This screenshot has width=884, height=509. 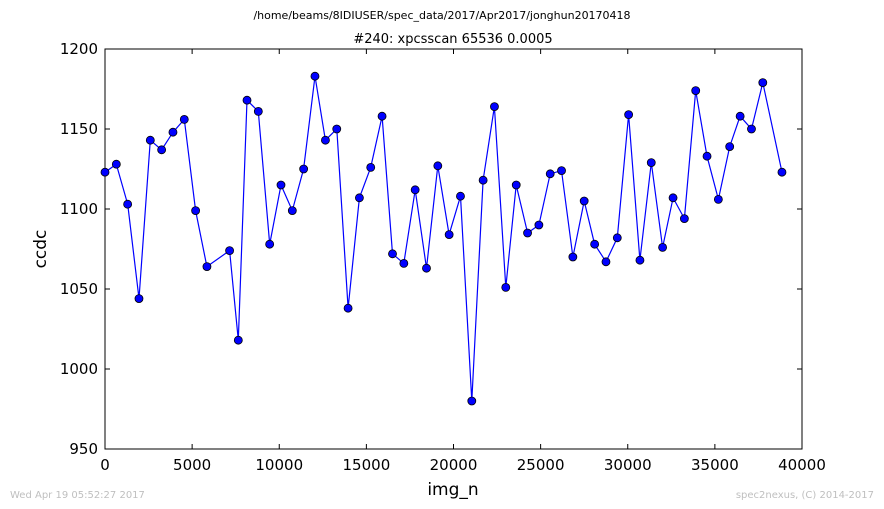 I want to click on x-tick-label: 40000, so click(x=802, y=465).